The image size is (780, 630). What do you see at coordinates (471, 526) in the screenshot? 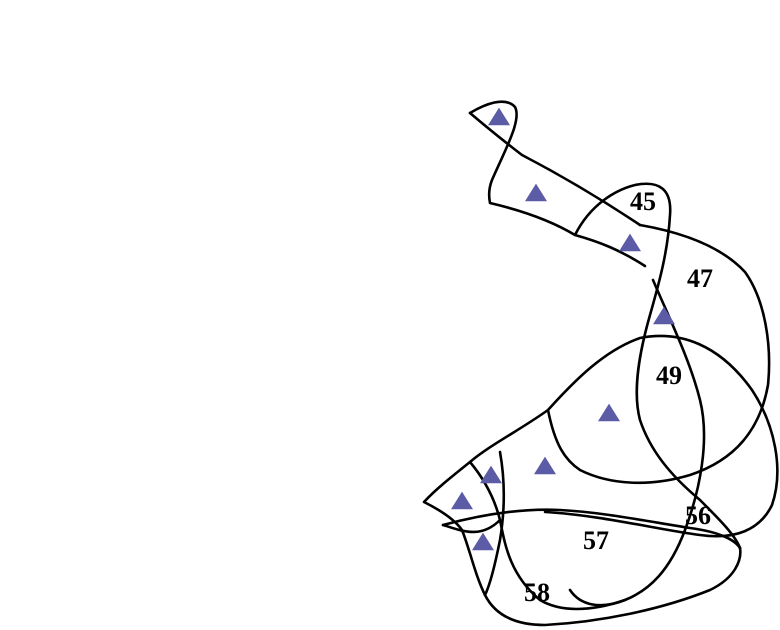
I see `outline-diagonal-divider` at bounding box center [471, 526].